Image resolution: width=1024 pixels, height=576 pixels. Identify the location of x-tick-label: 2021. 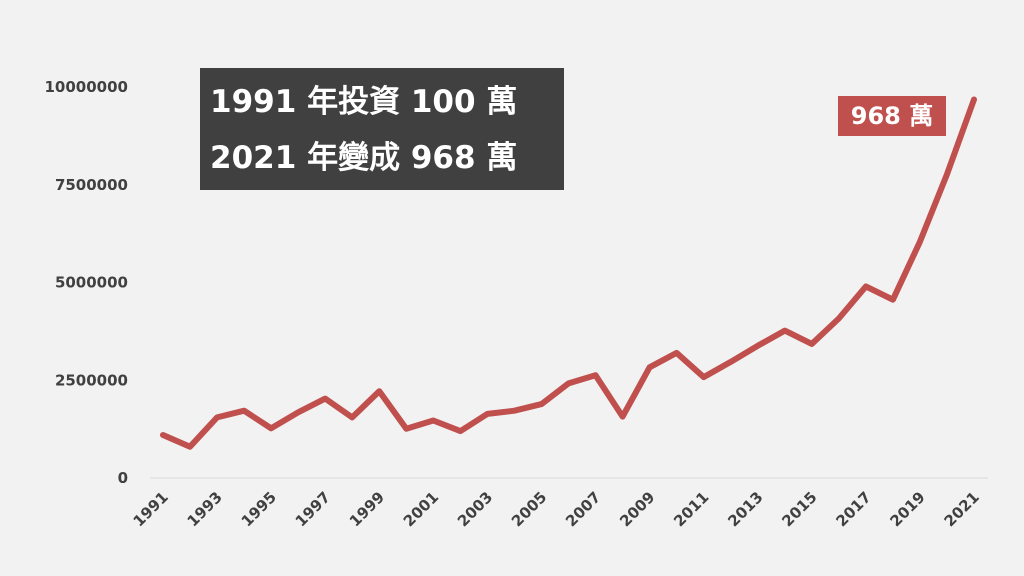
(962, 509).